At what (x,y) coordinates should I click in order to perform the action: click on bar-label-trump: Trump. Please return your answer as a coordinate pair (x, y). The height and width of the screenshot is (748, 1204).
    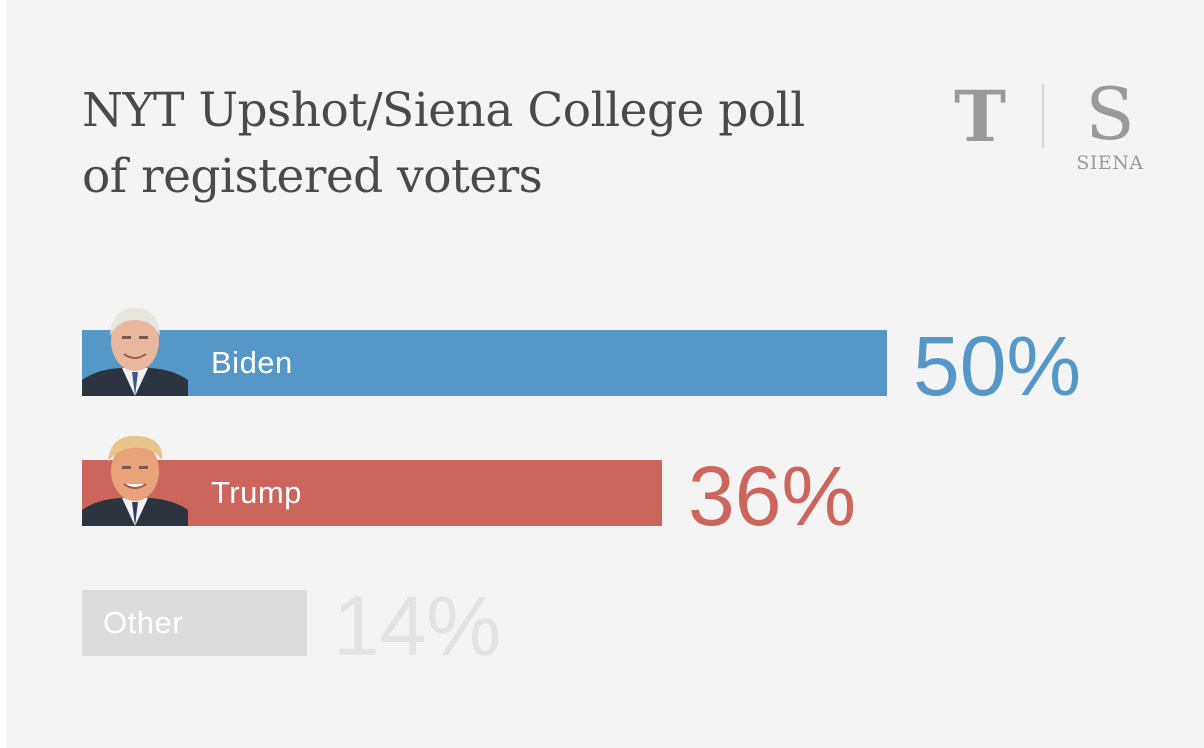
    Looking at the image, I should click on (256, 492).